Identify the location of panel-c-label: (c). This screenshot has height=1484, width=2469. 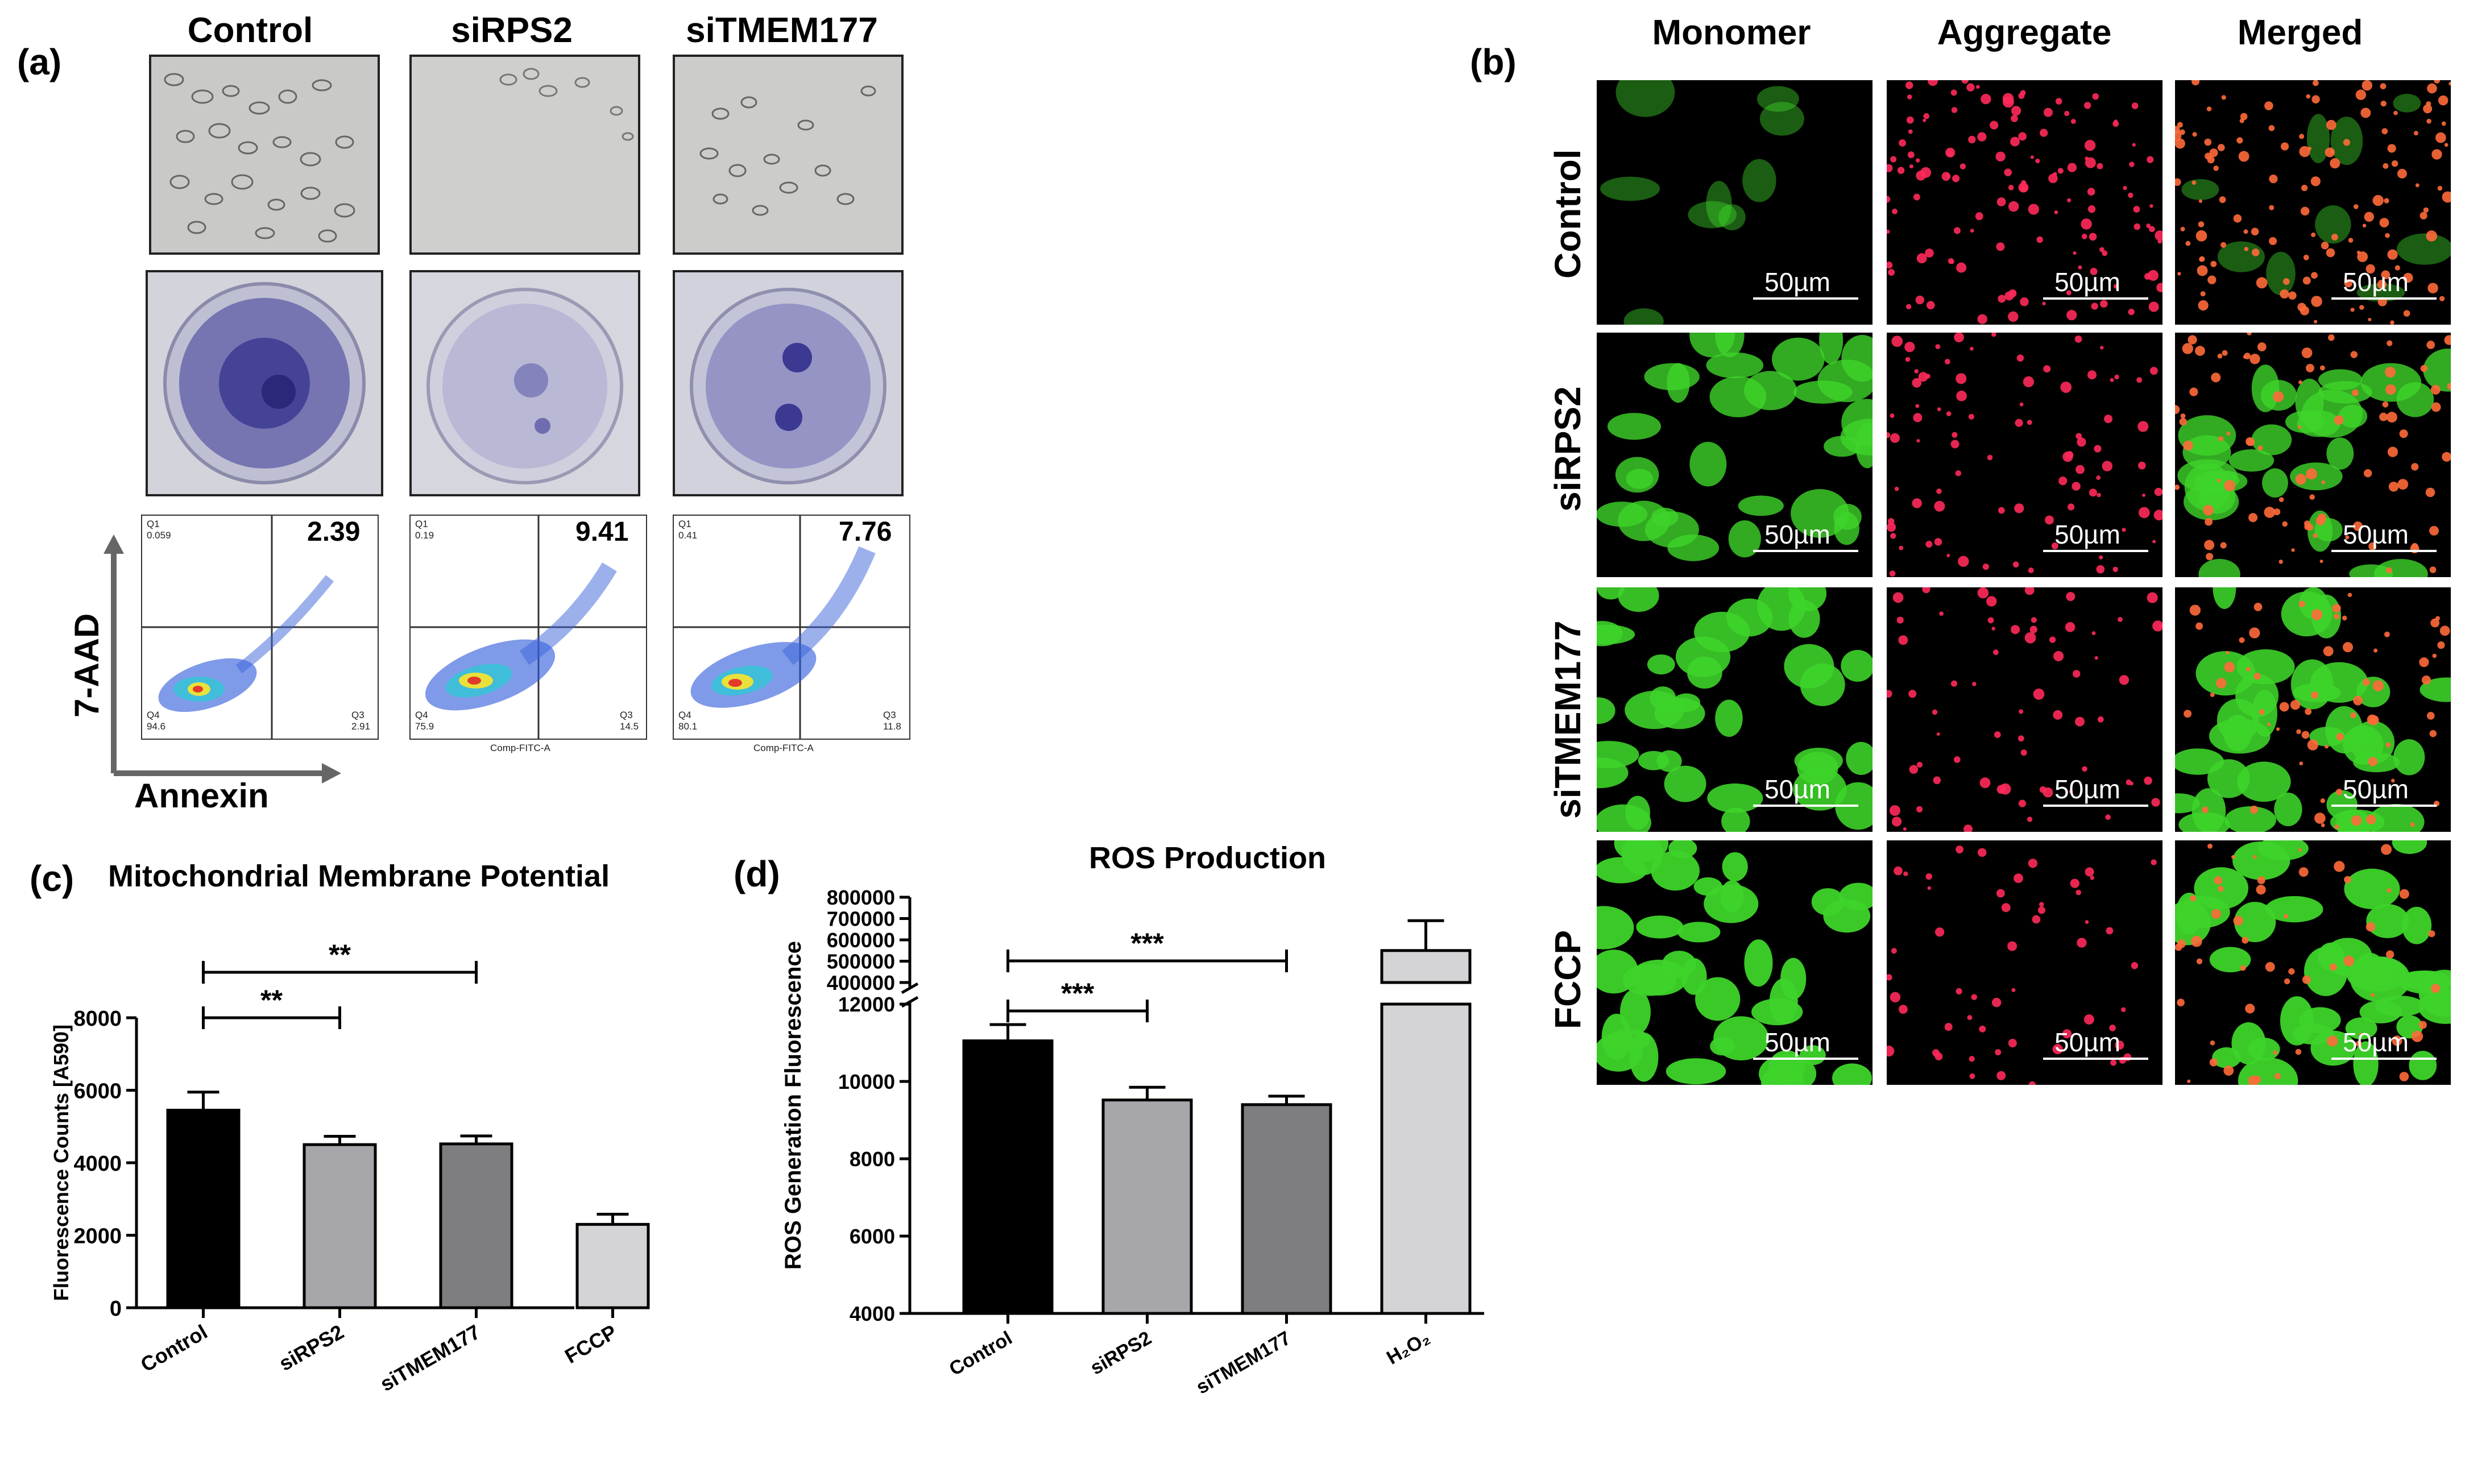
(52, 878).